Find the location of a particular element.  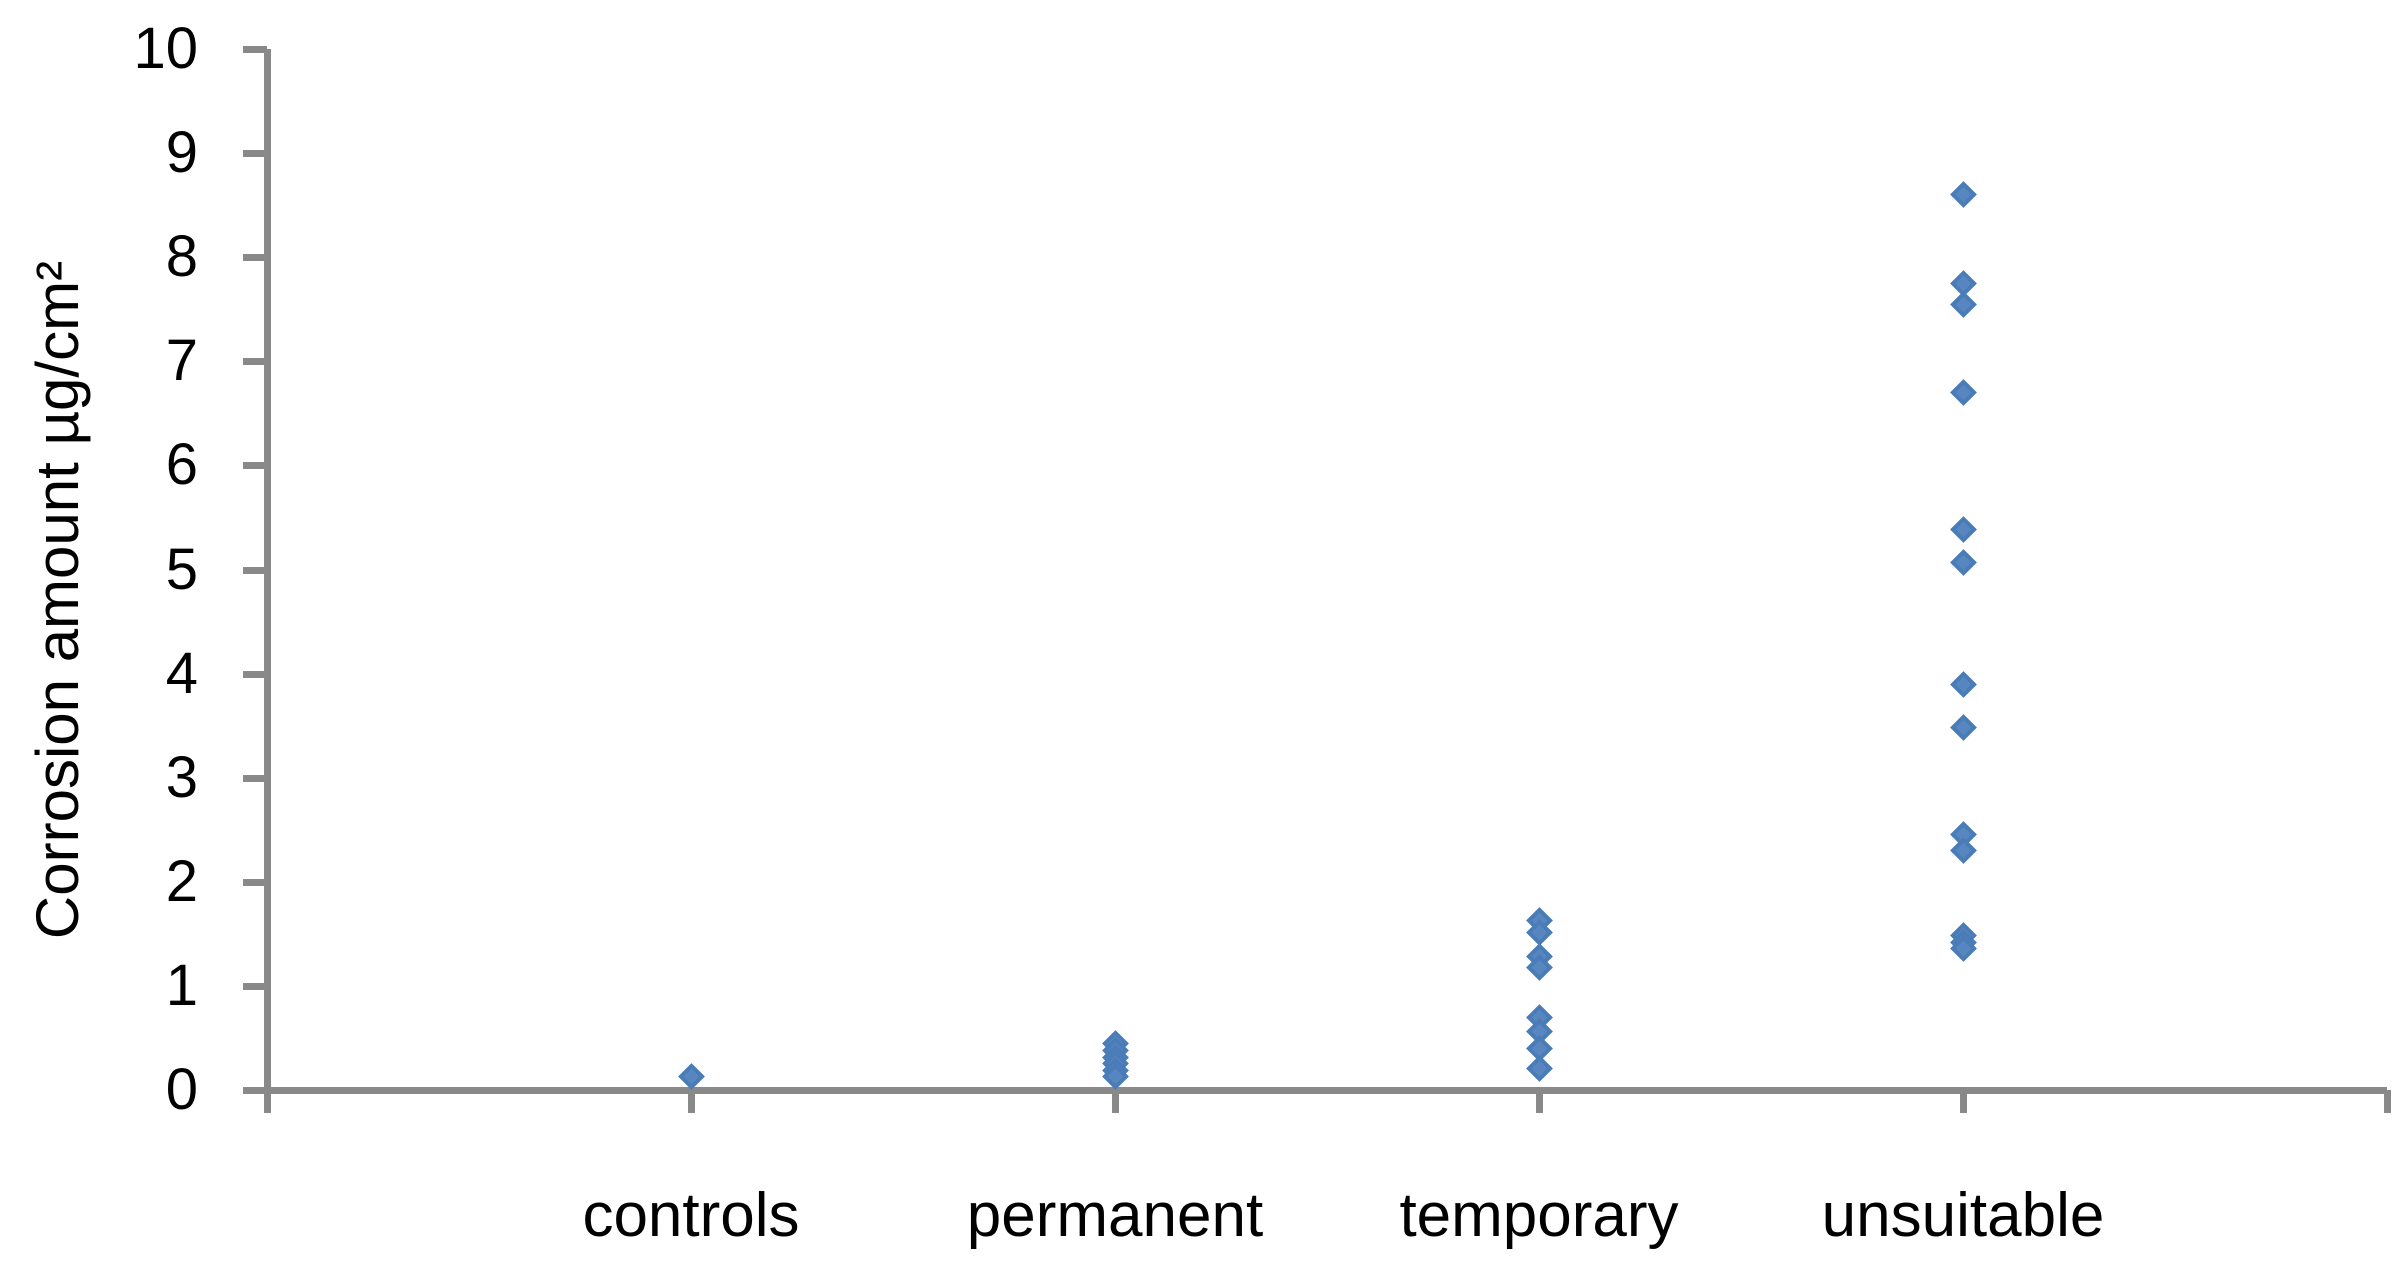

x-category-label: controls is located at coordinates (691, 1215).